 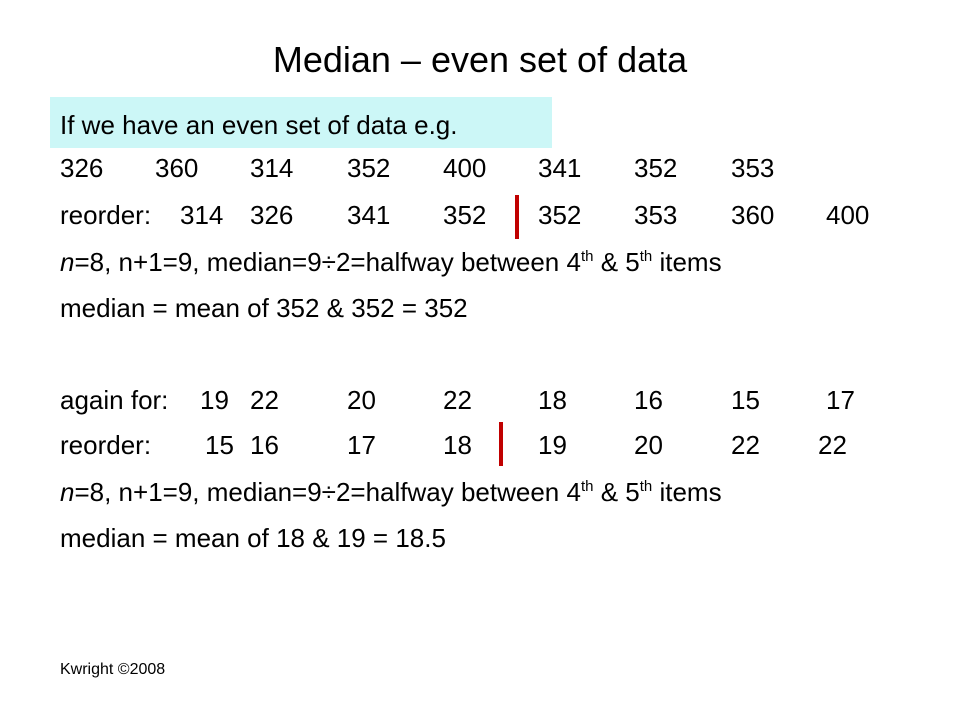 I want to click on highlight, so click(x=301, y=122).